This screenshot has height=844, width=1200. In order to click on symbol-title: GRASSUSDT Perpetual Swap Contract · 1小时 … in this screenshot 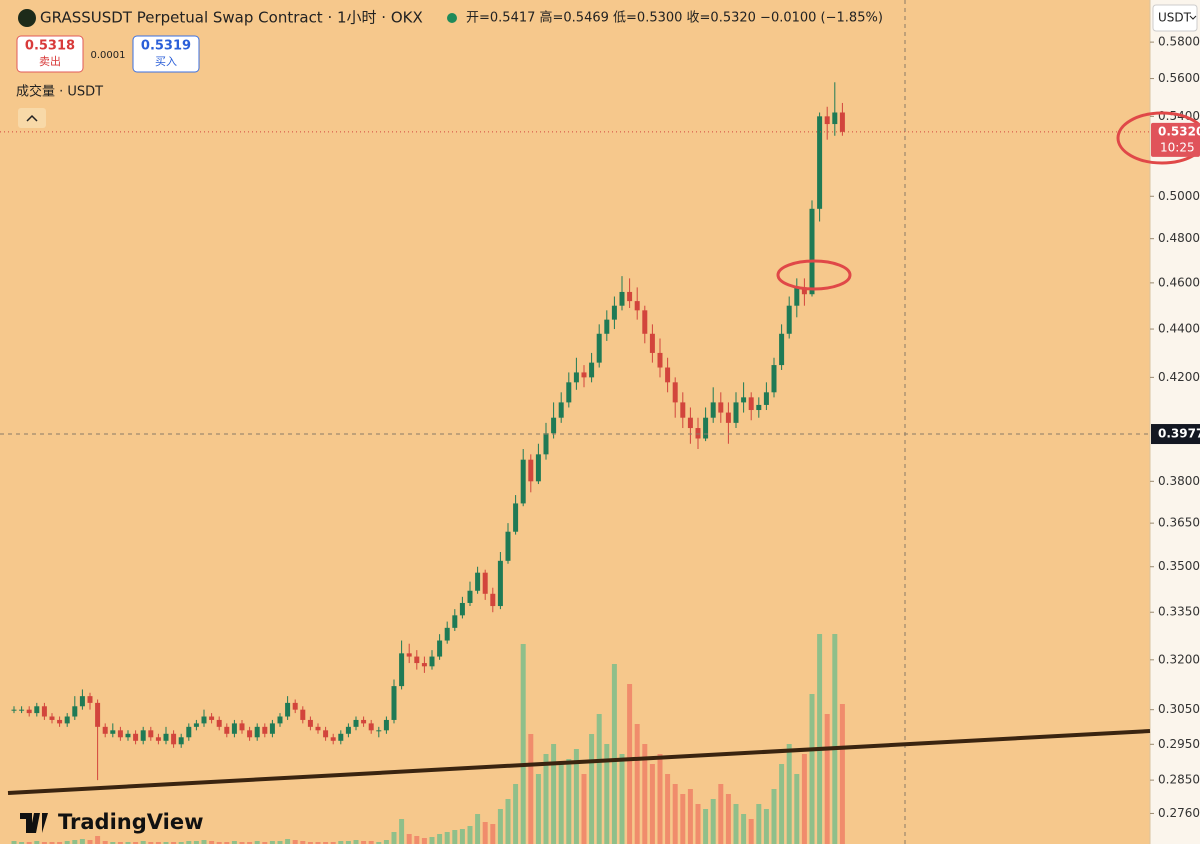, I will do `click(231, 18)`.